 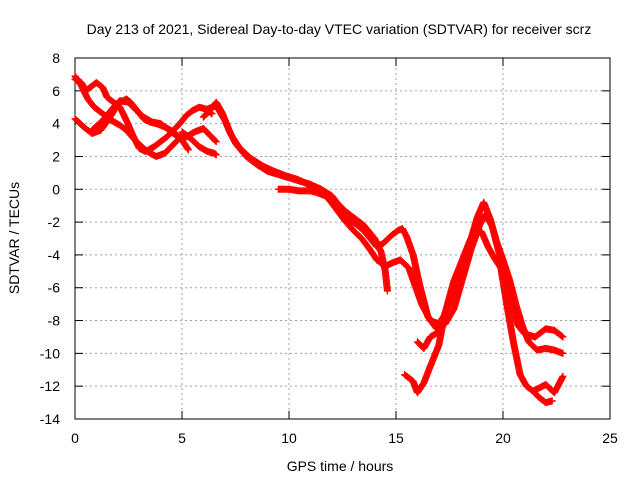 What do you see at coordinates (54, 255) in the screenshot?
I see `y-tick-label: -4` at bounding box center [54, 255].